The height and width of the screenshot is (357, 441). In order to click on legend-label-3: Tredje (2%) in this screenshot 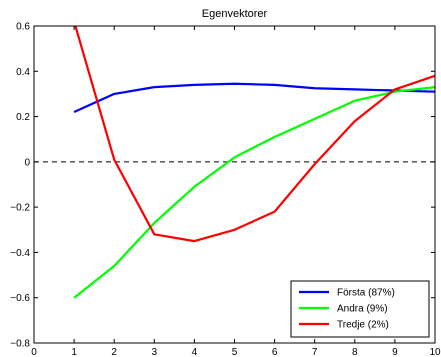, I will do `click(363, 325)`.